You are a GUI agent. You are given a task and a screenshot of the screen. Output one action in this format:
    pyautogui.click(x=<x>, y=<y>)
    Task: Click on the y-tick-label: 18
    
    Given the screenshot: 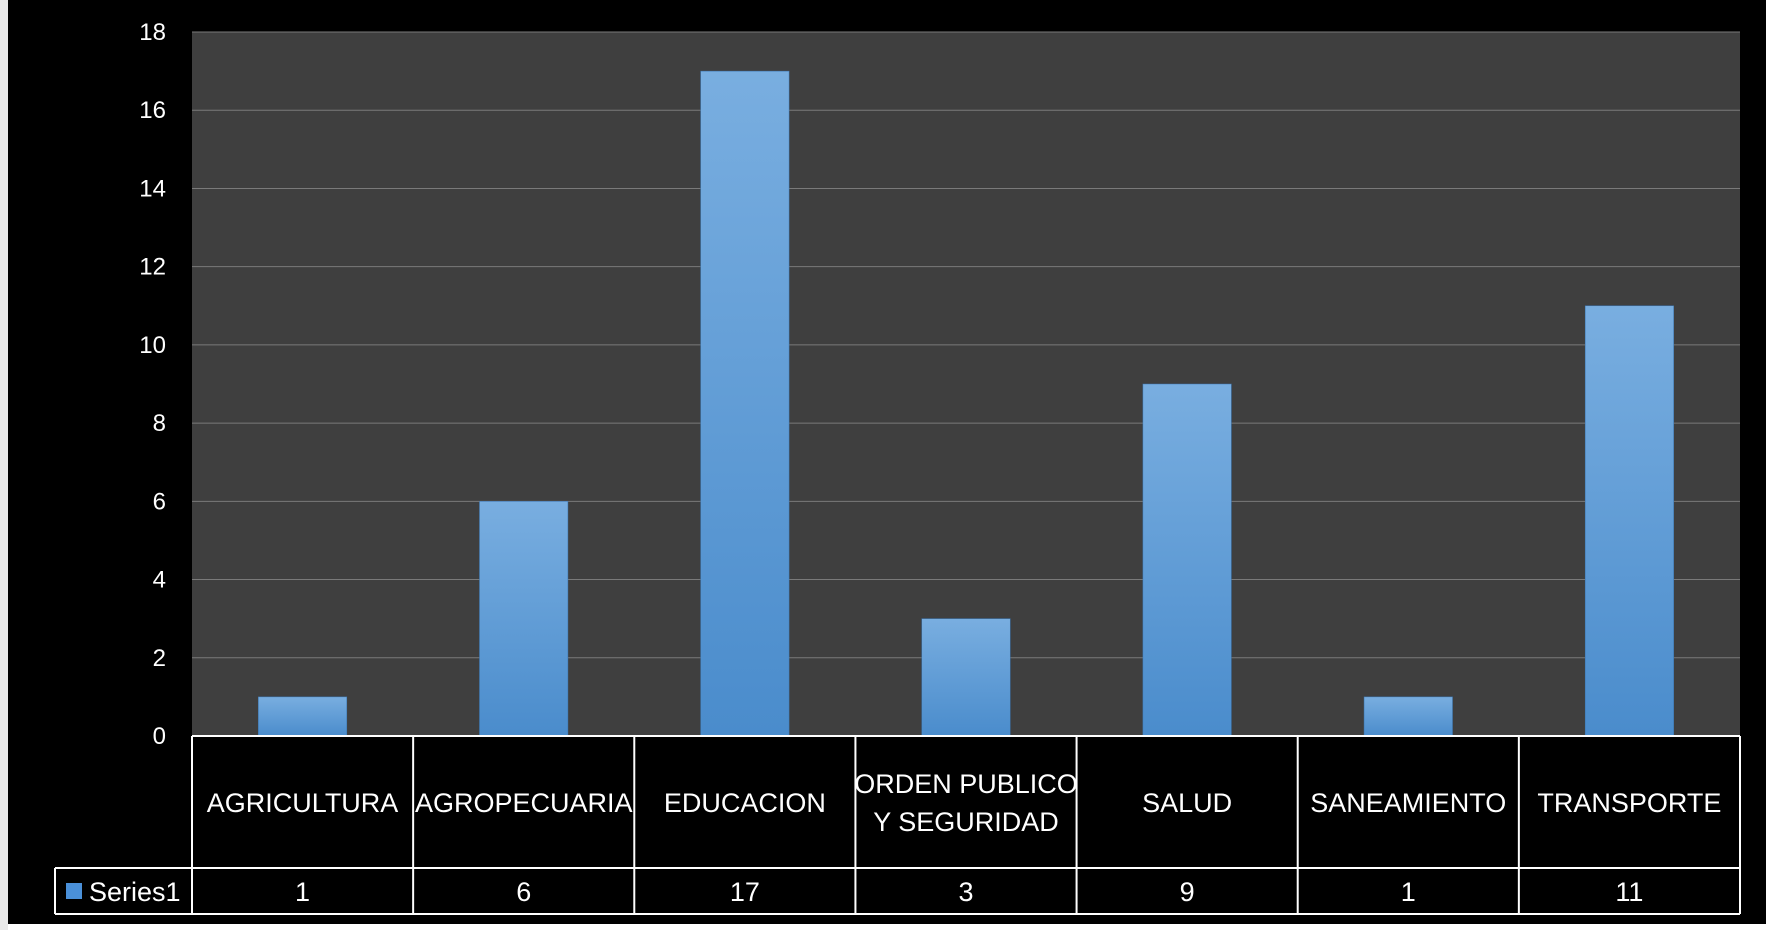 What is the action you would take?
    pyautogui.click(x=152, y=32)
    